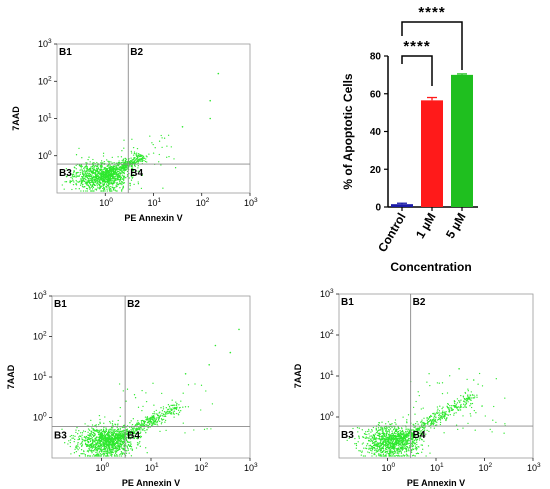 The height and width of the screenshot is (489, 550). What do you see at coordinates (60, 304) in the screenshot?
I see `quadrant-label-b1: B1` at bounding box center [60, 304].